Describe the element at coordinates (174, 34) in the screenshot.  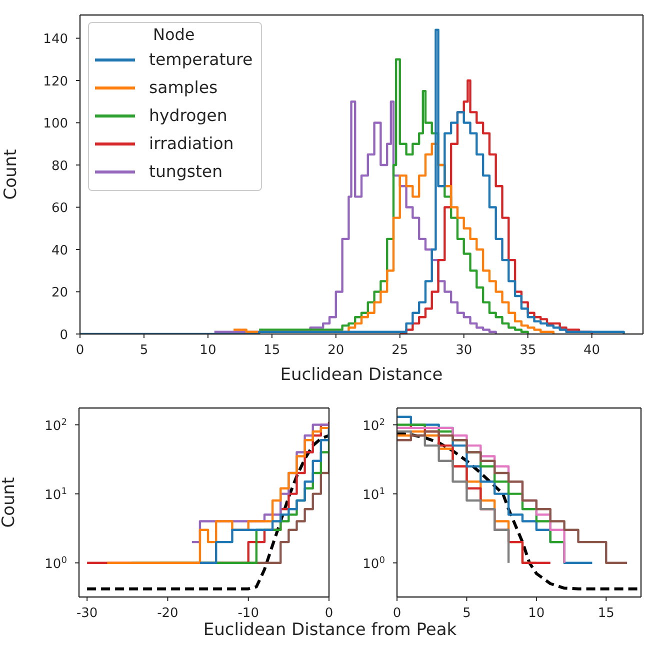
I see `legend-title: Node` at that location.